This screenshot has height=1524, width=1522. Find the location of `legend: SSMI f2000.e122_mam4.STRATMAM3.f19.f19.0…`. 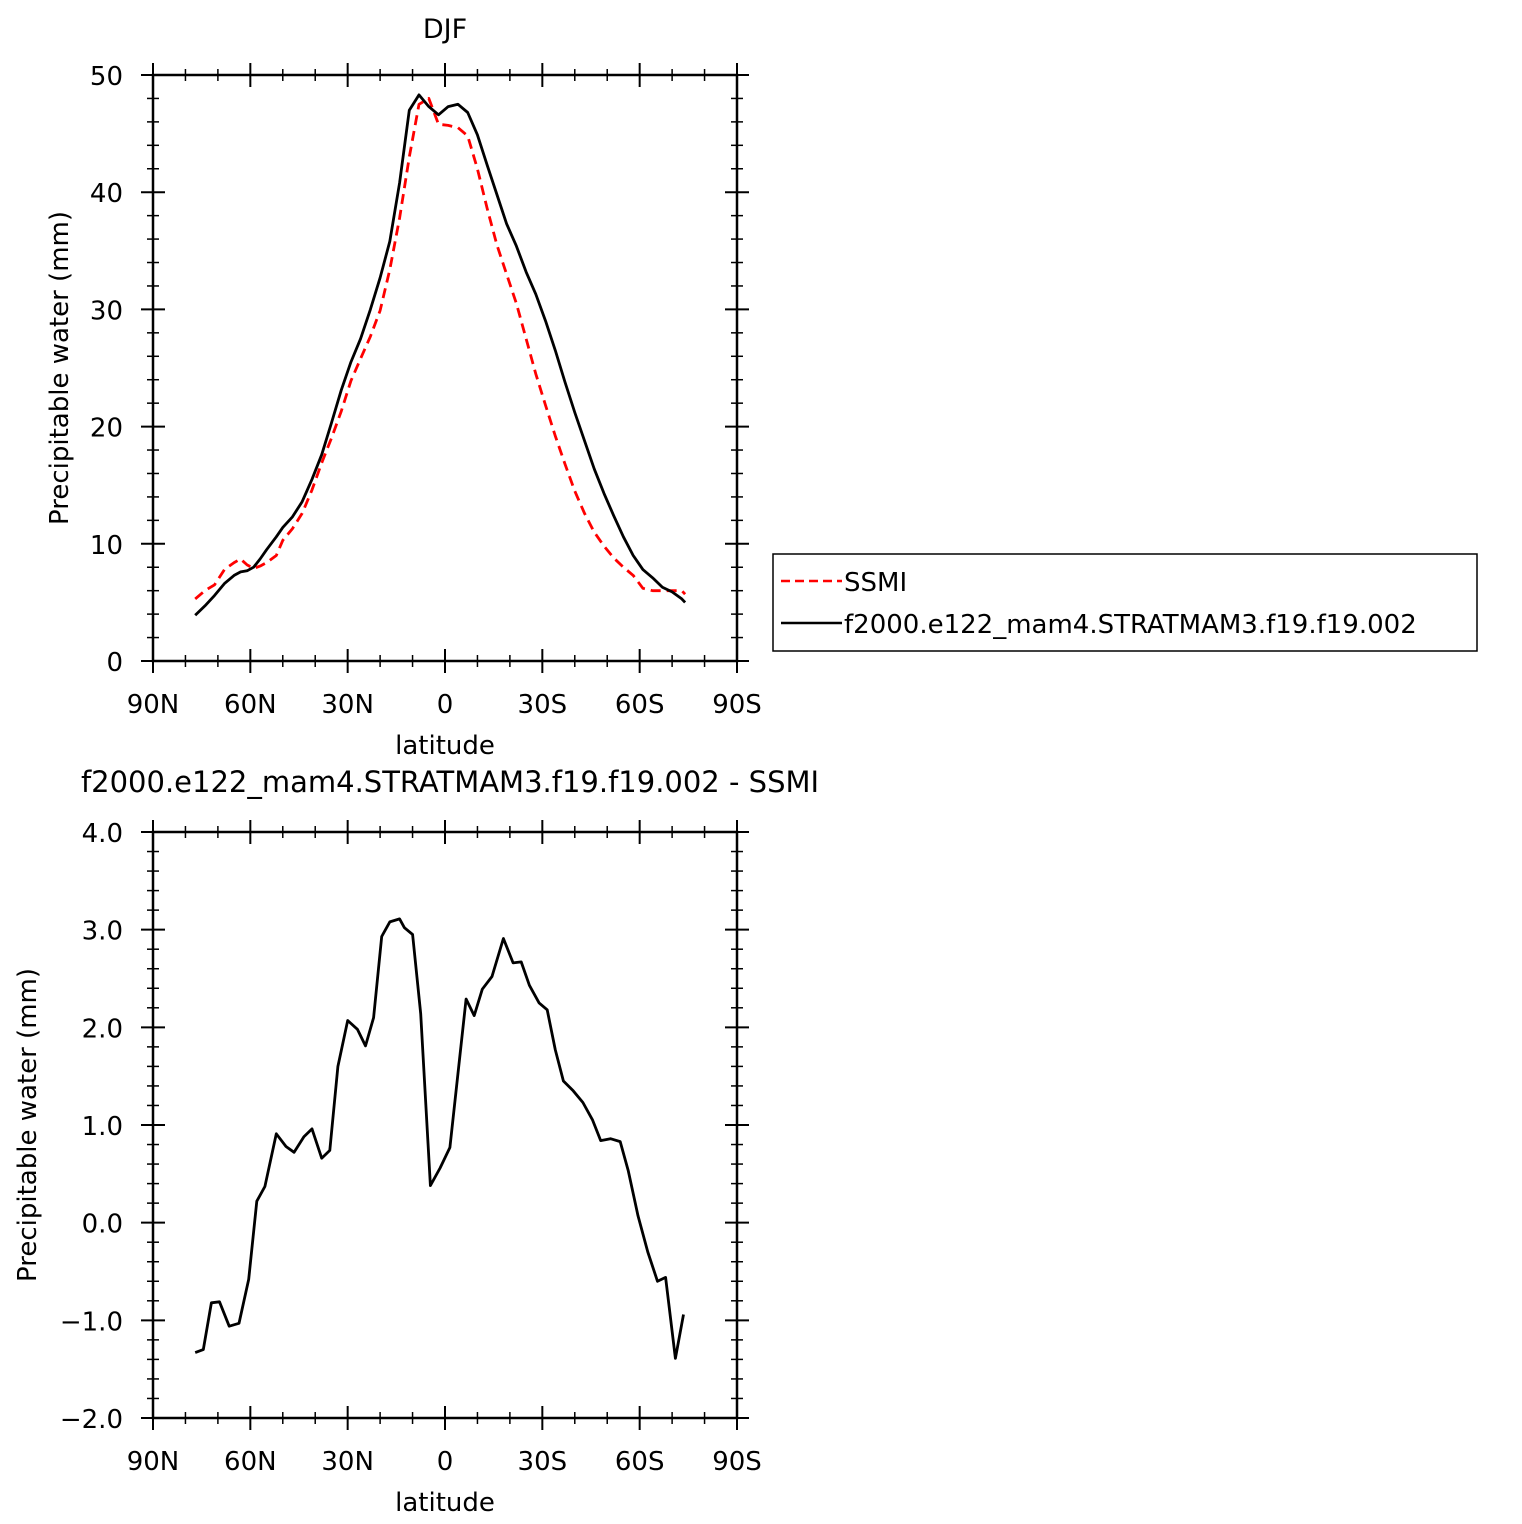

legend: SSMI f2000.e122_mam4.STRATMAM3.f19.f19.0… is located at coordinates (1125, 602).